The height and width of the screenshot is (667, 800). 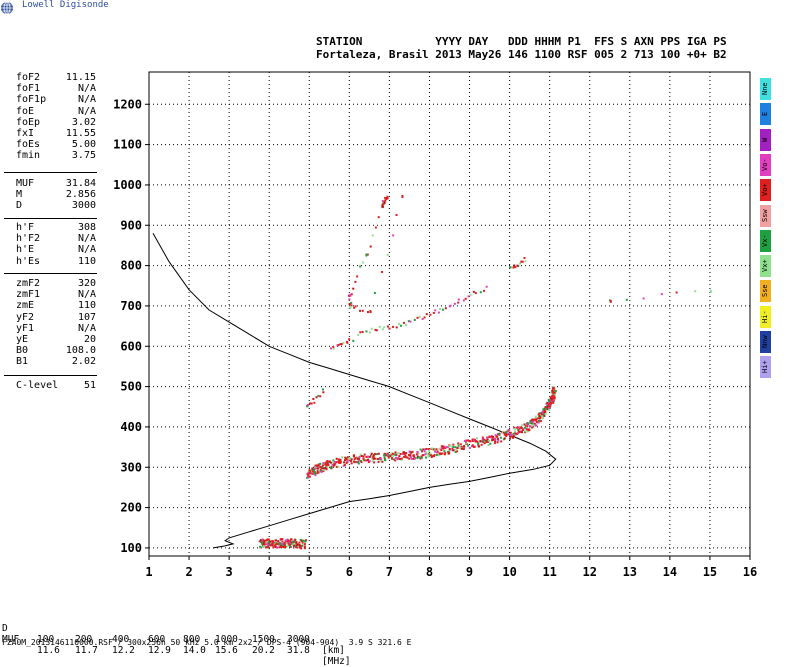 I want to click on distance-value: 400, so click(x=121, y=639).